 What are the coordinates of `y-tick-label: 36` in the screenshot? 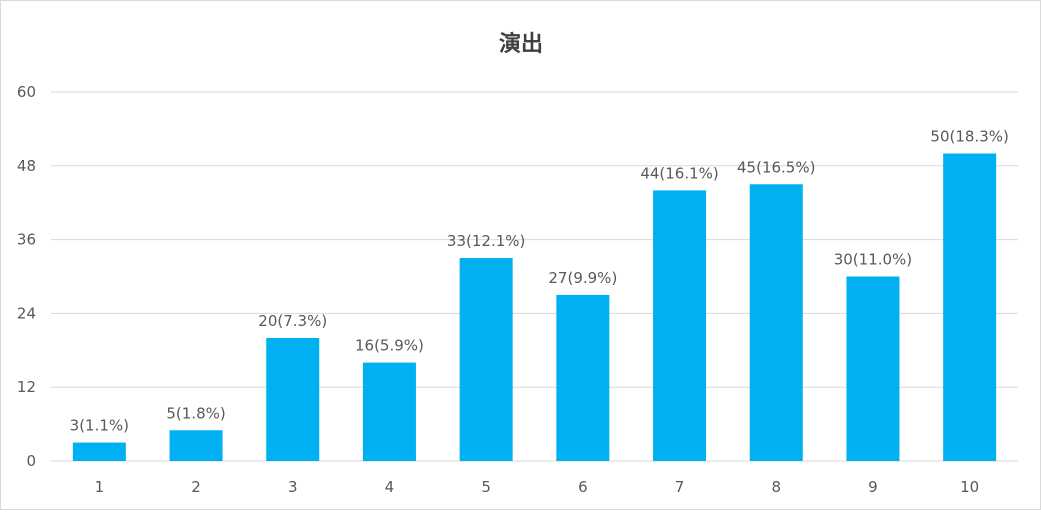 It's located at (26, 240).